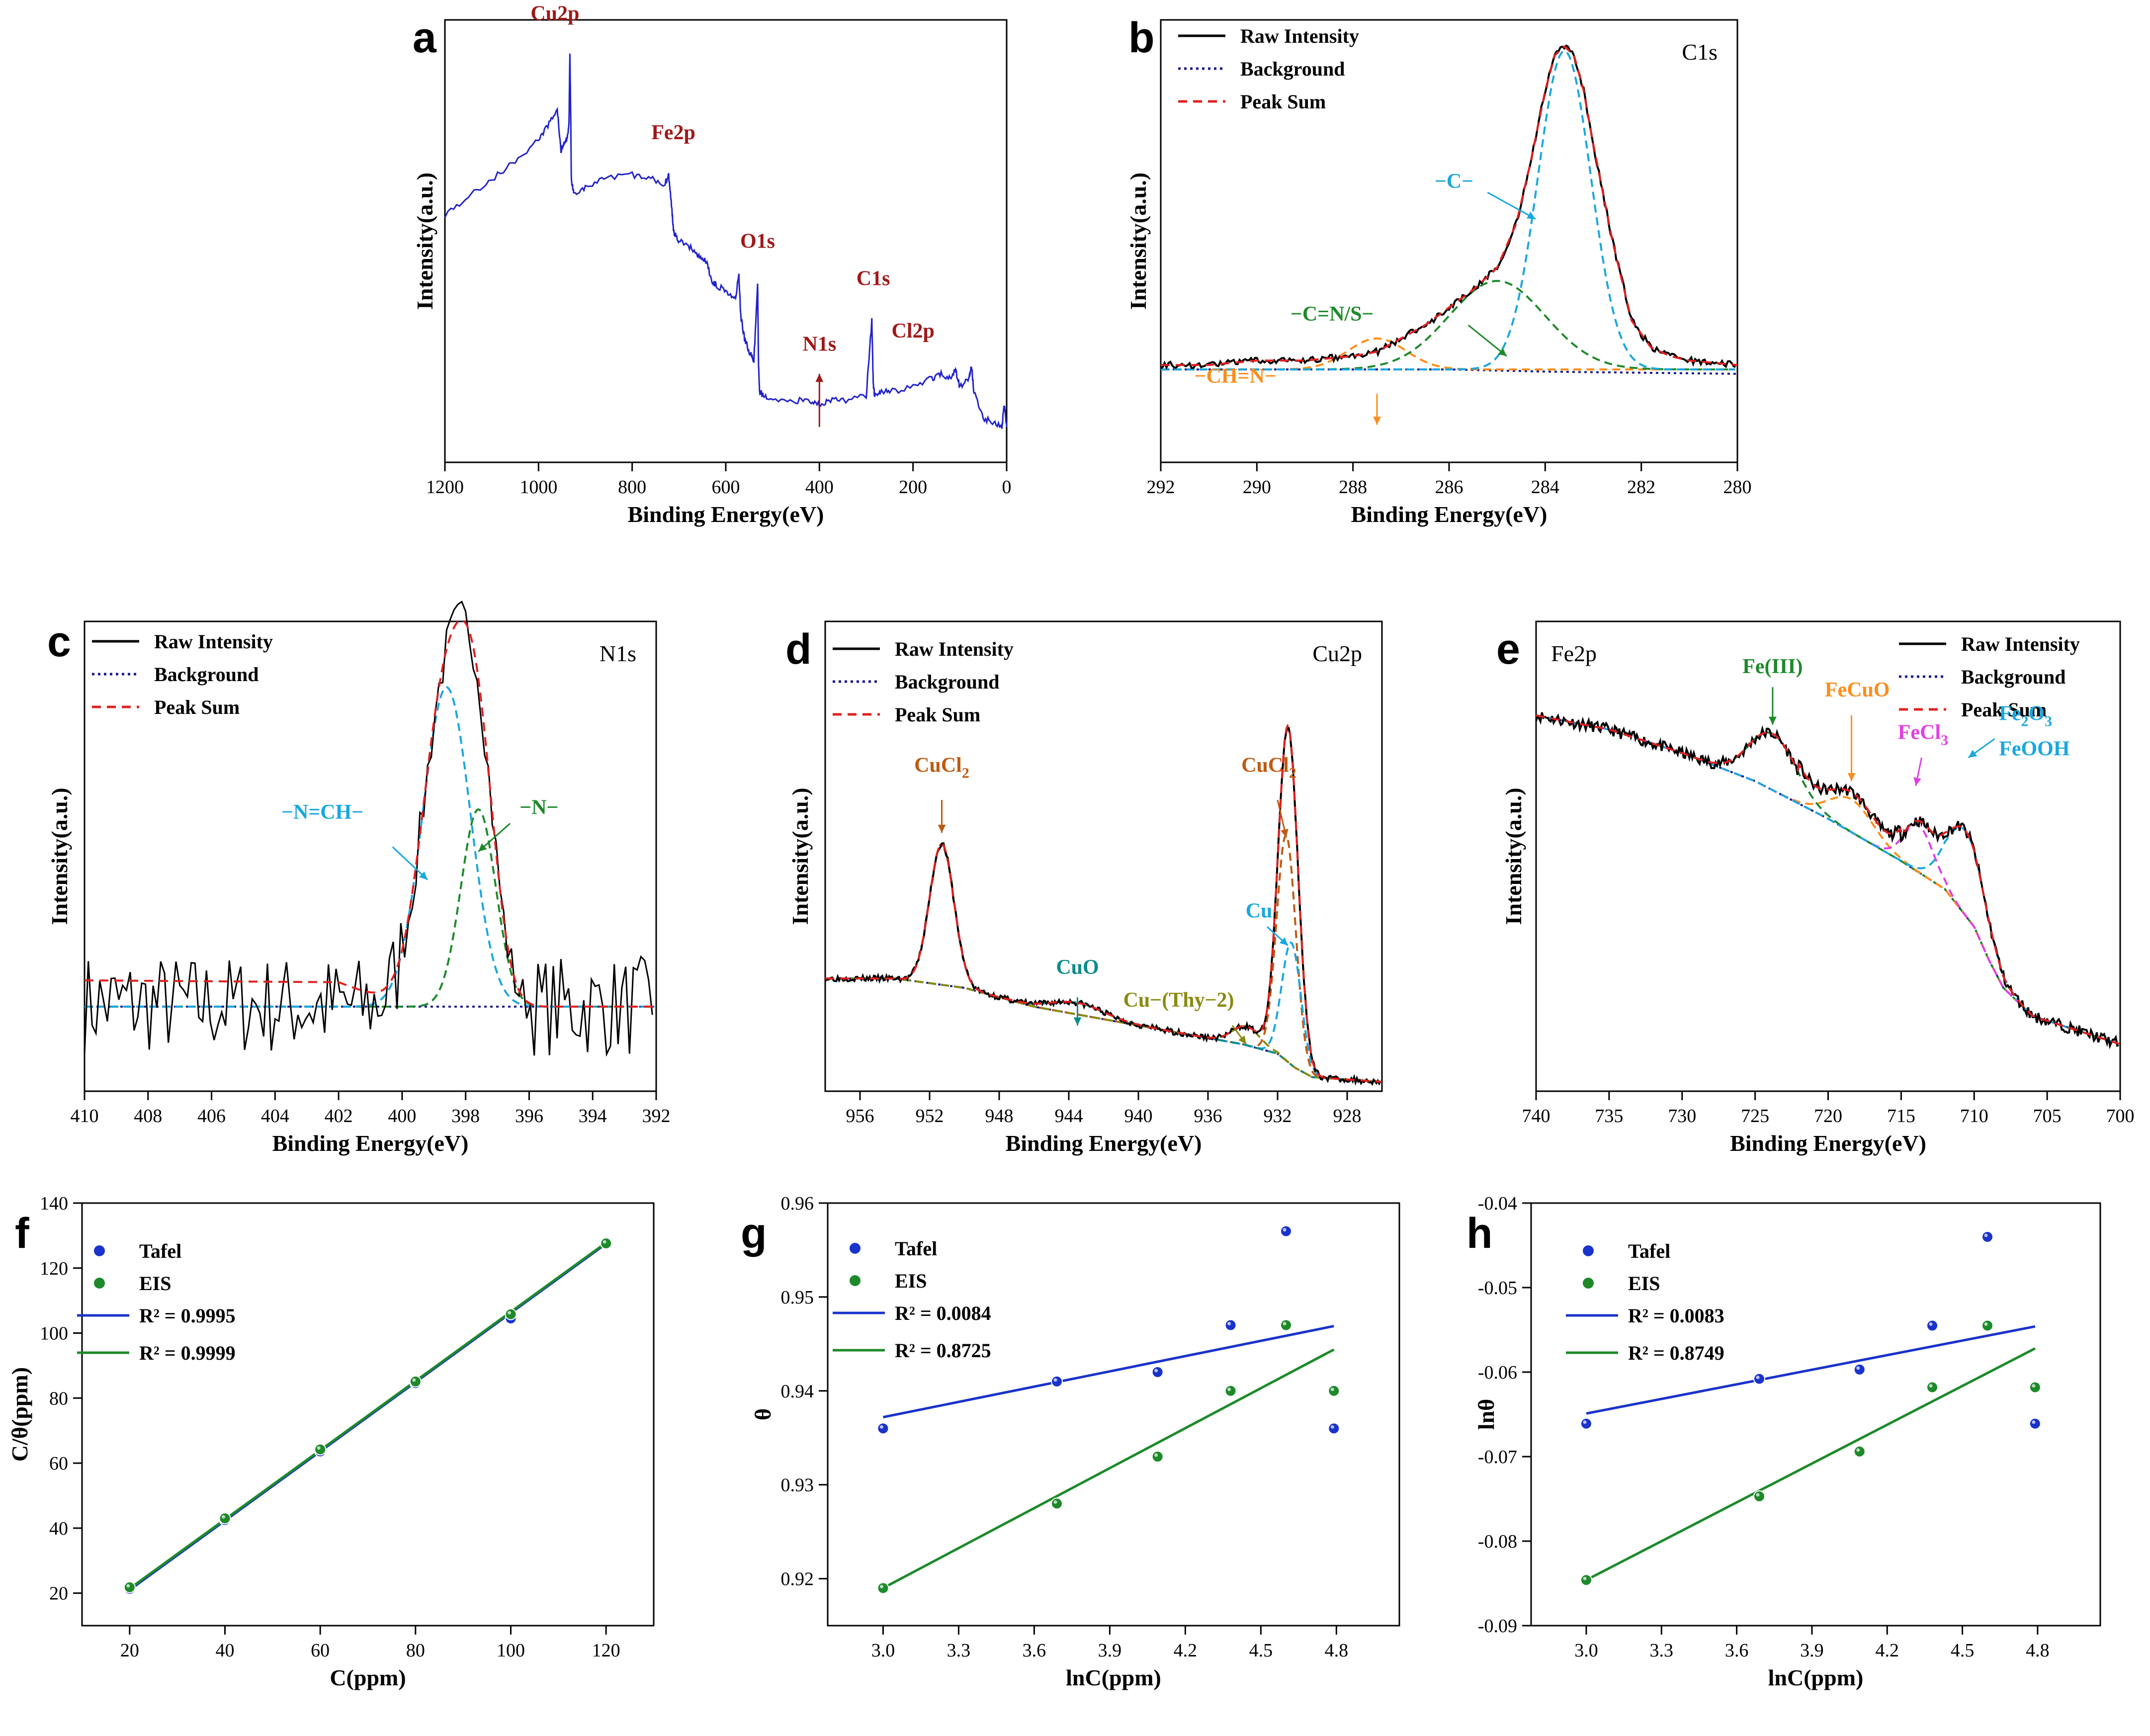 The width and height of the screenshot is (2150, 1736). Describe the element at coordinates (54, 1269) in the screenshot. I see `y-tick-label: 120` at that location.